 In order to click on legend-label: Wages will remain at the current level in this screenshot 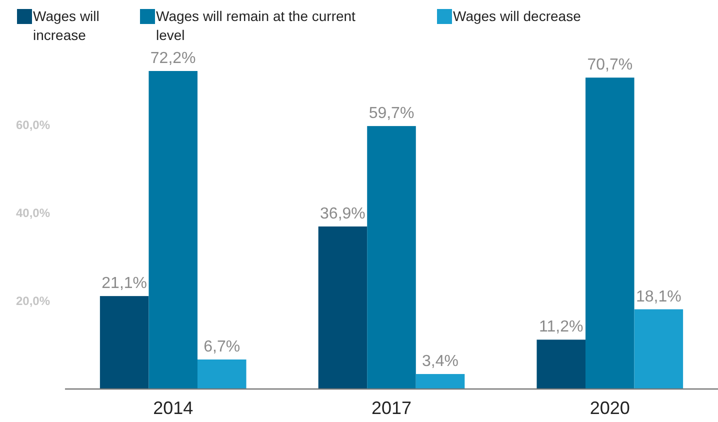, I will do `click(256, 25)`.